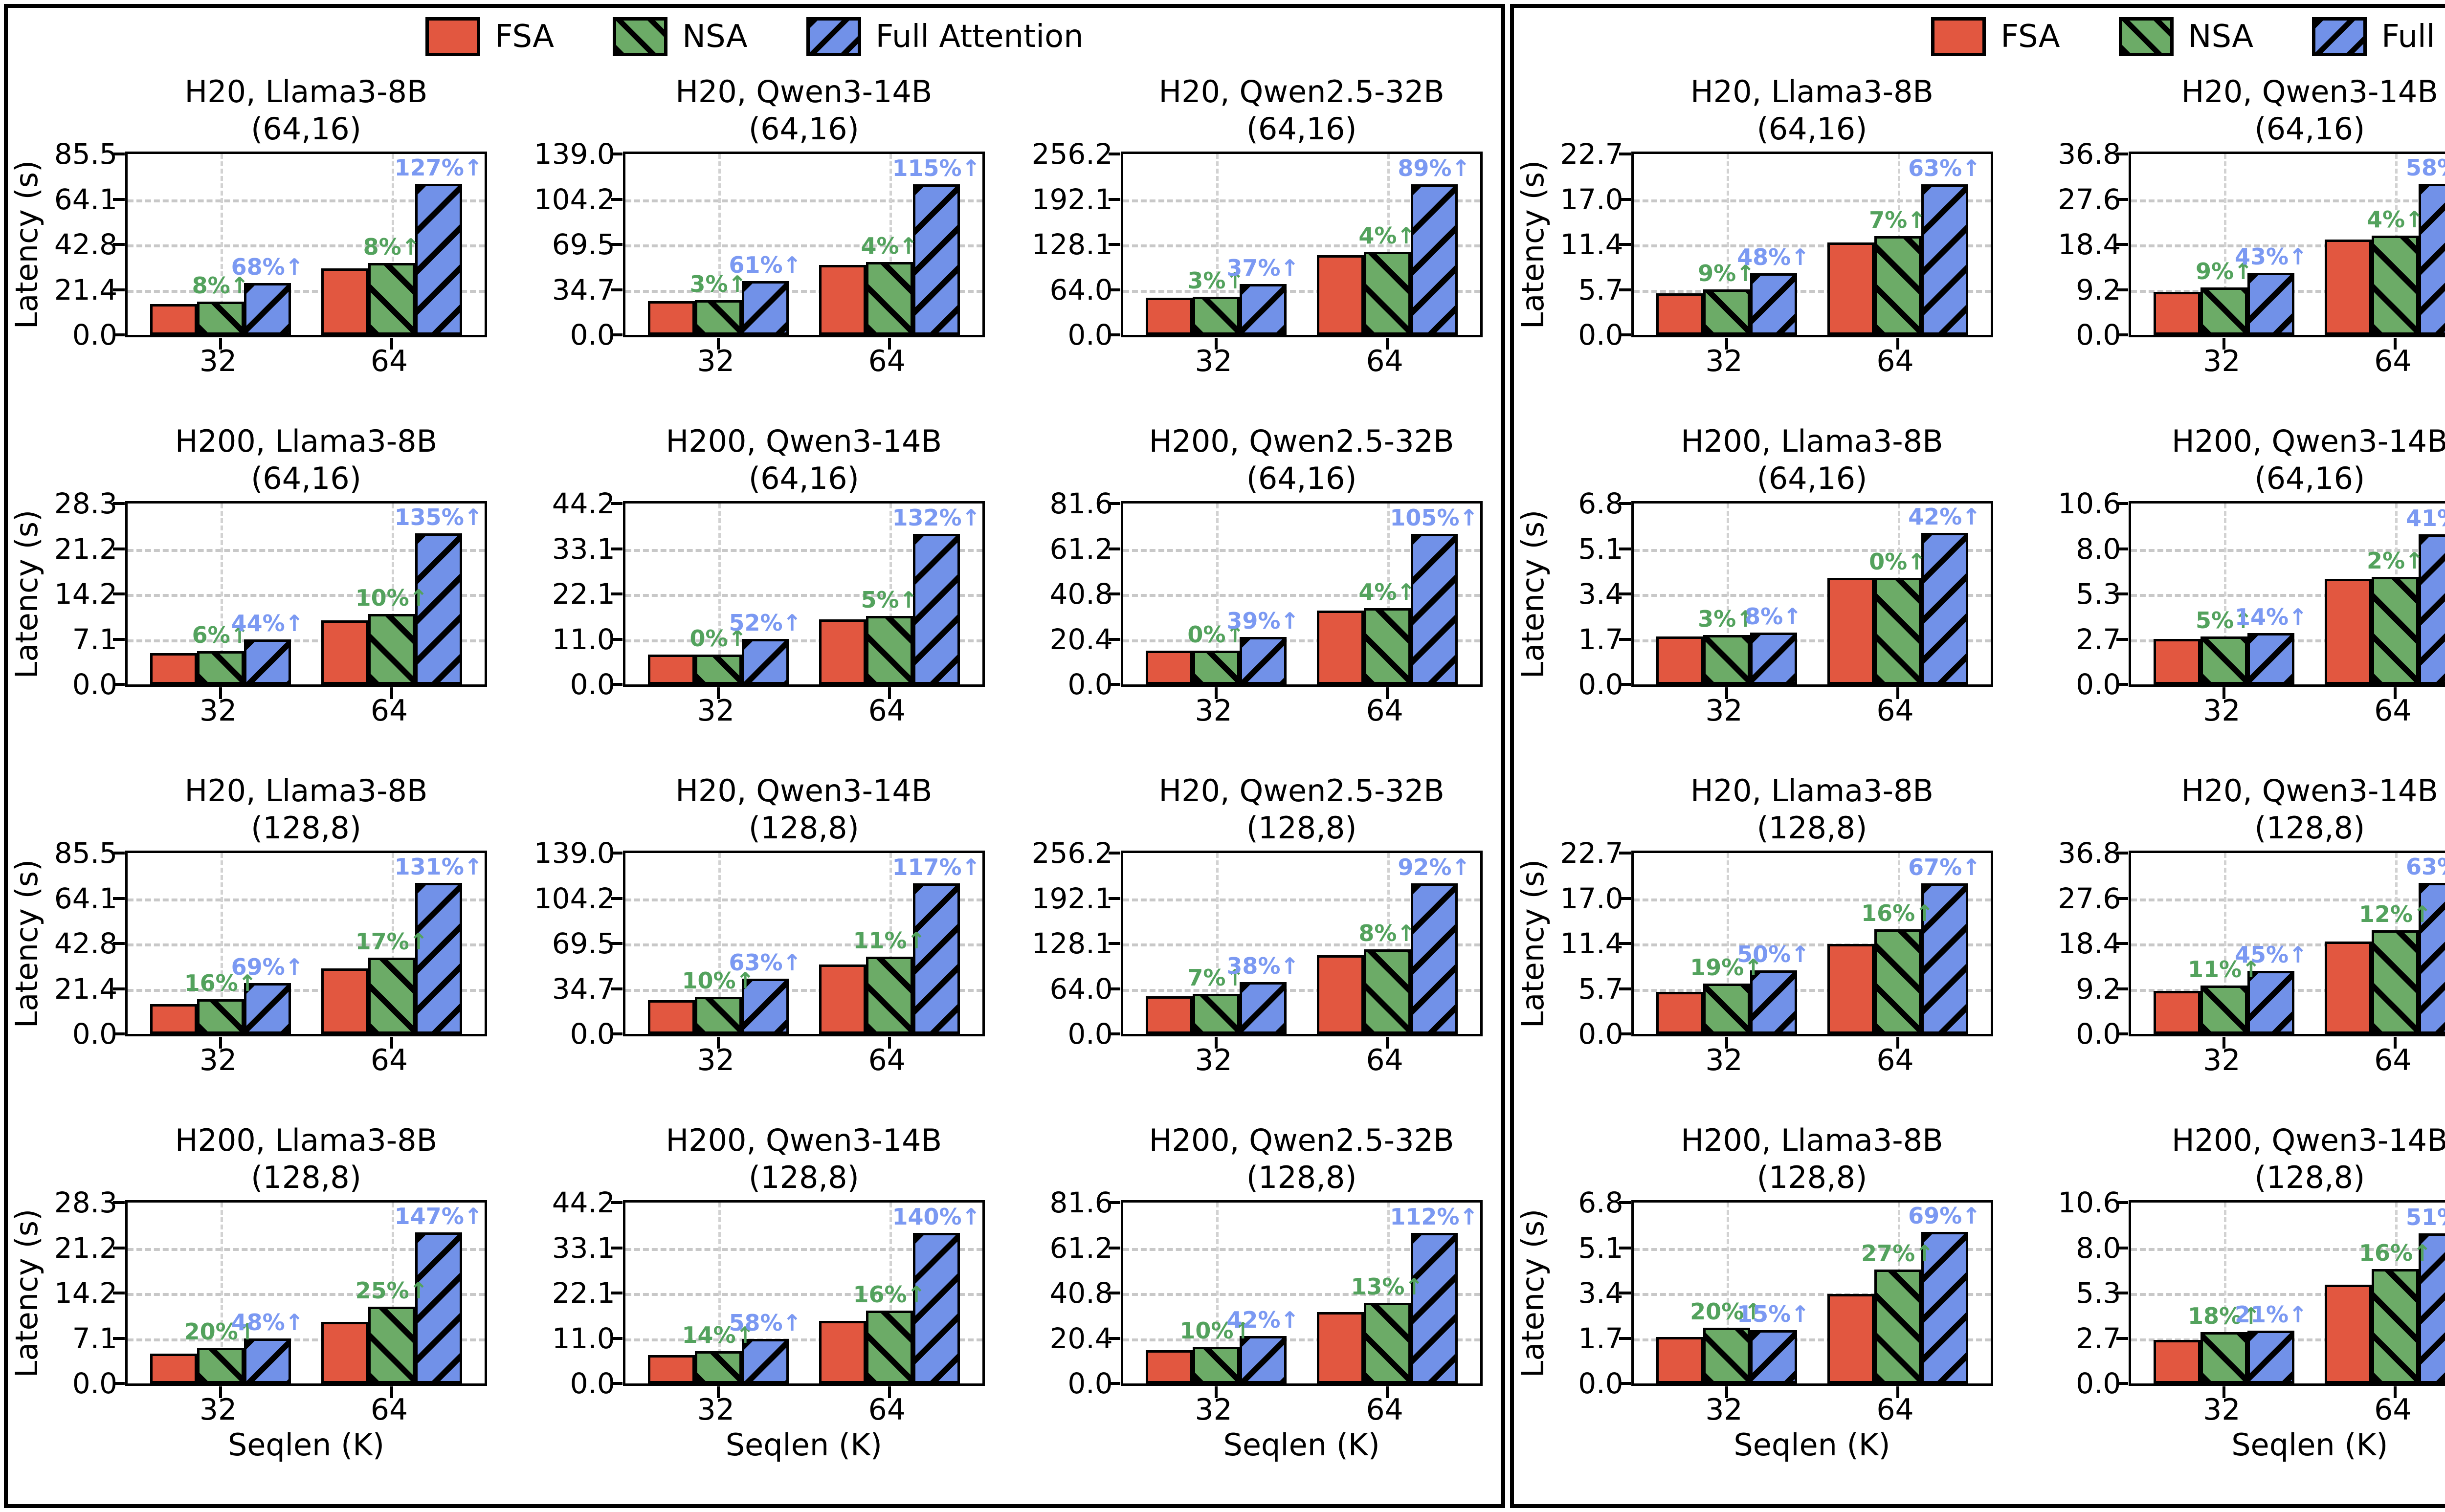 The width and height of the screenshot is (2445, 1512). What do you see at coordinates (1944, 168) in the screenshot?
I see `full-attention-annotation: 63%↑` at bounding box center [1944, 168].